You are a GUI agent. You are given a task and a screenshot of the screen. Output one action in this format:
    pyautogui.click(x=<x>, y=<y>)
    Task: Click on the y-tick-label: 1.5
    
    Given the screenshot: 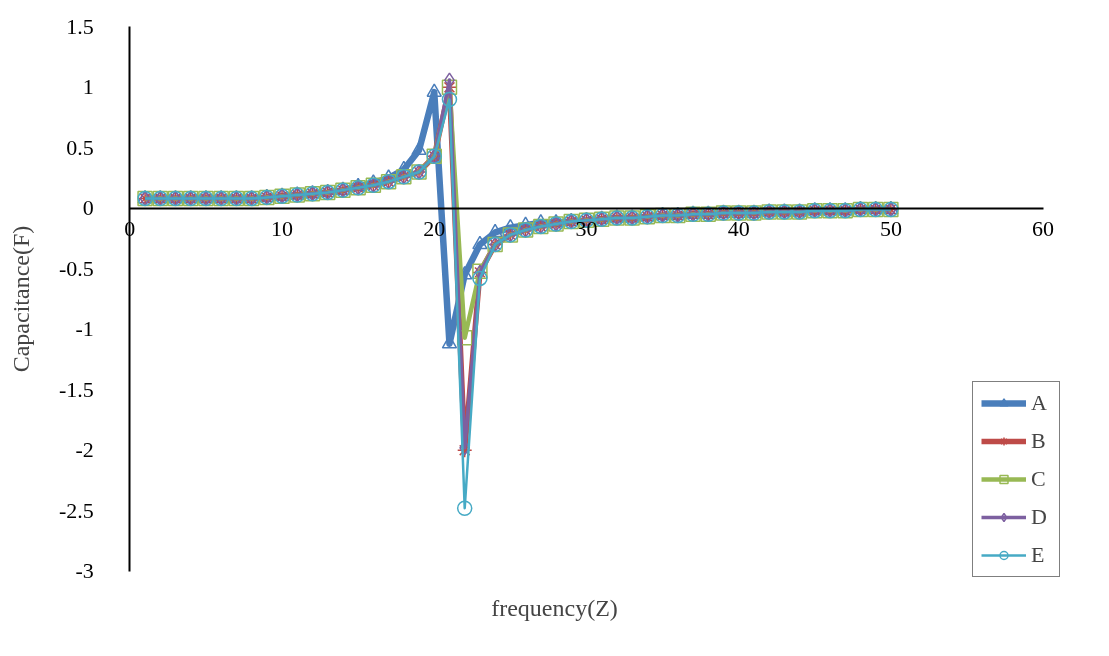 What is the action you would take?
    pyautogui.click(x=80, y=26)
    